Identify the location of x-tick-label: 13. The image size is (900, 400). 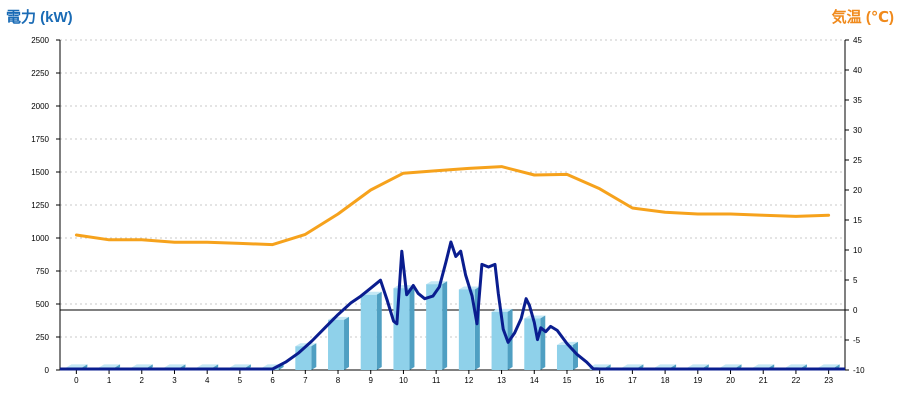
(501, 380).